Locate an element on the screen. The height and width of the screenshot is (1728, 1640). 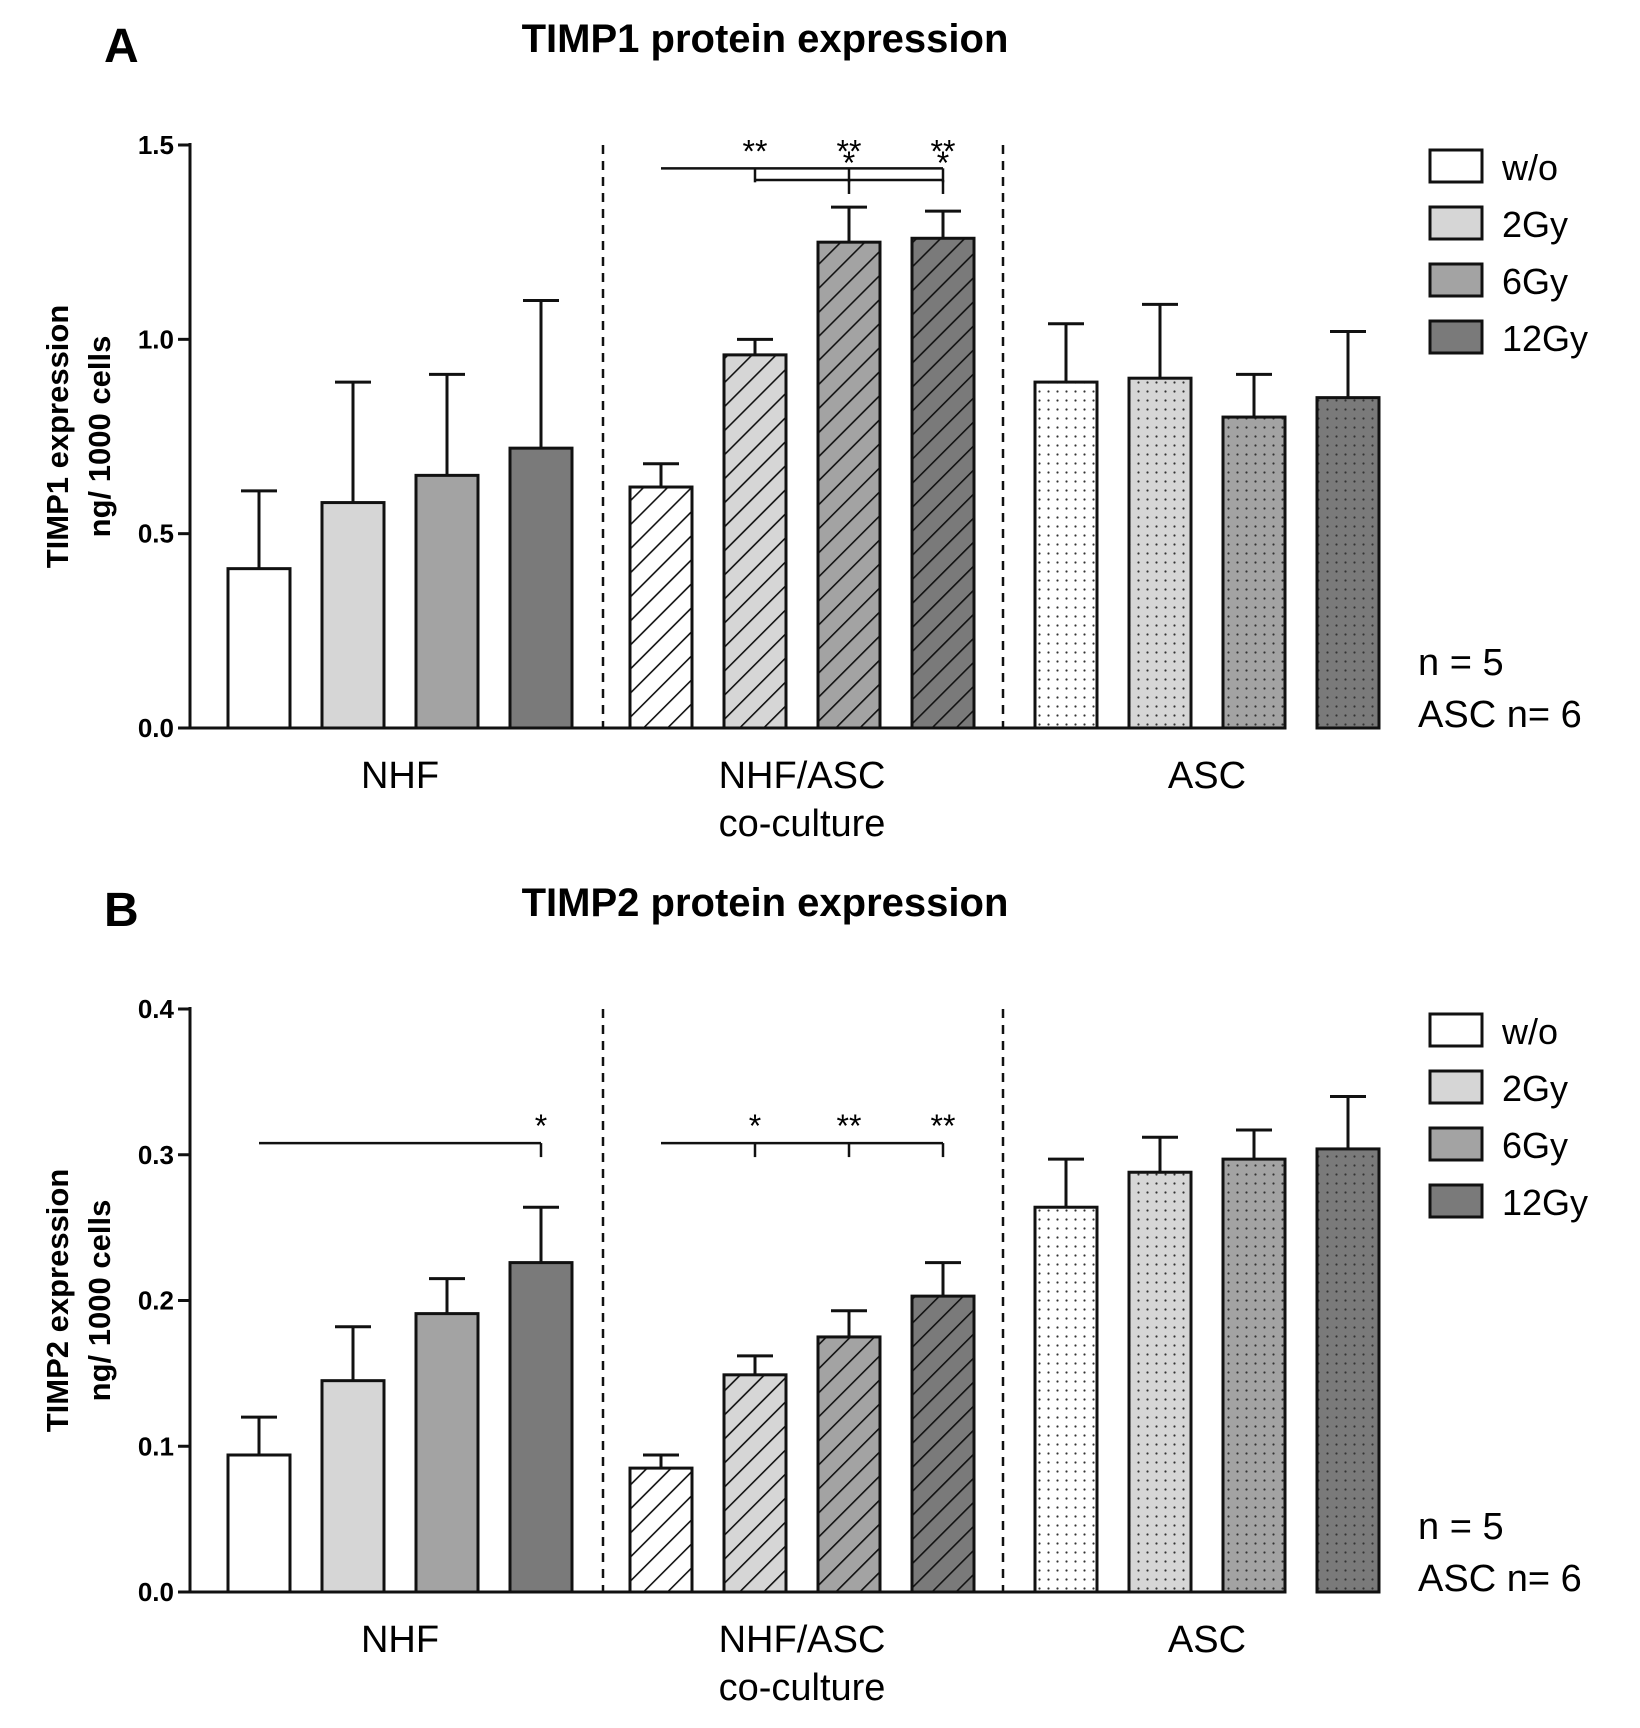
y-tick-label: 1.0 is located at coordinates (156, 339).